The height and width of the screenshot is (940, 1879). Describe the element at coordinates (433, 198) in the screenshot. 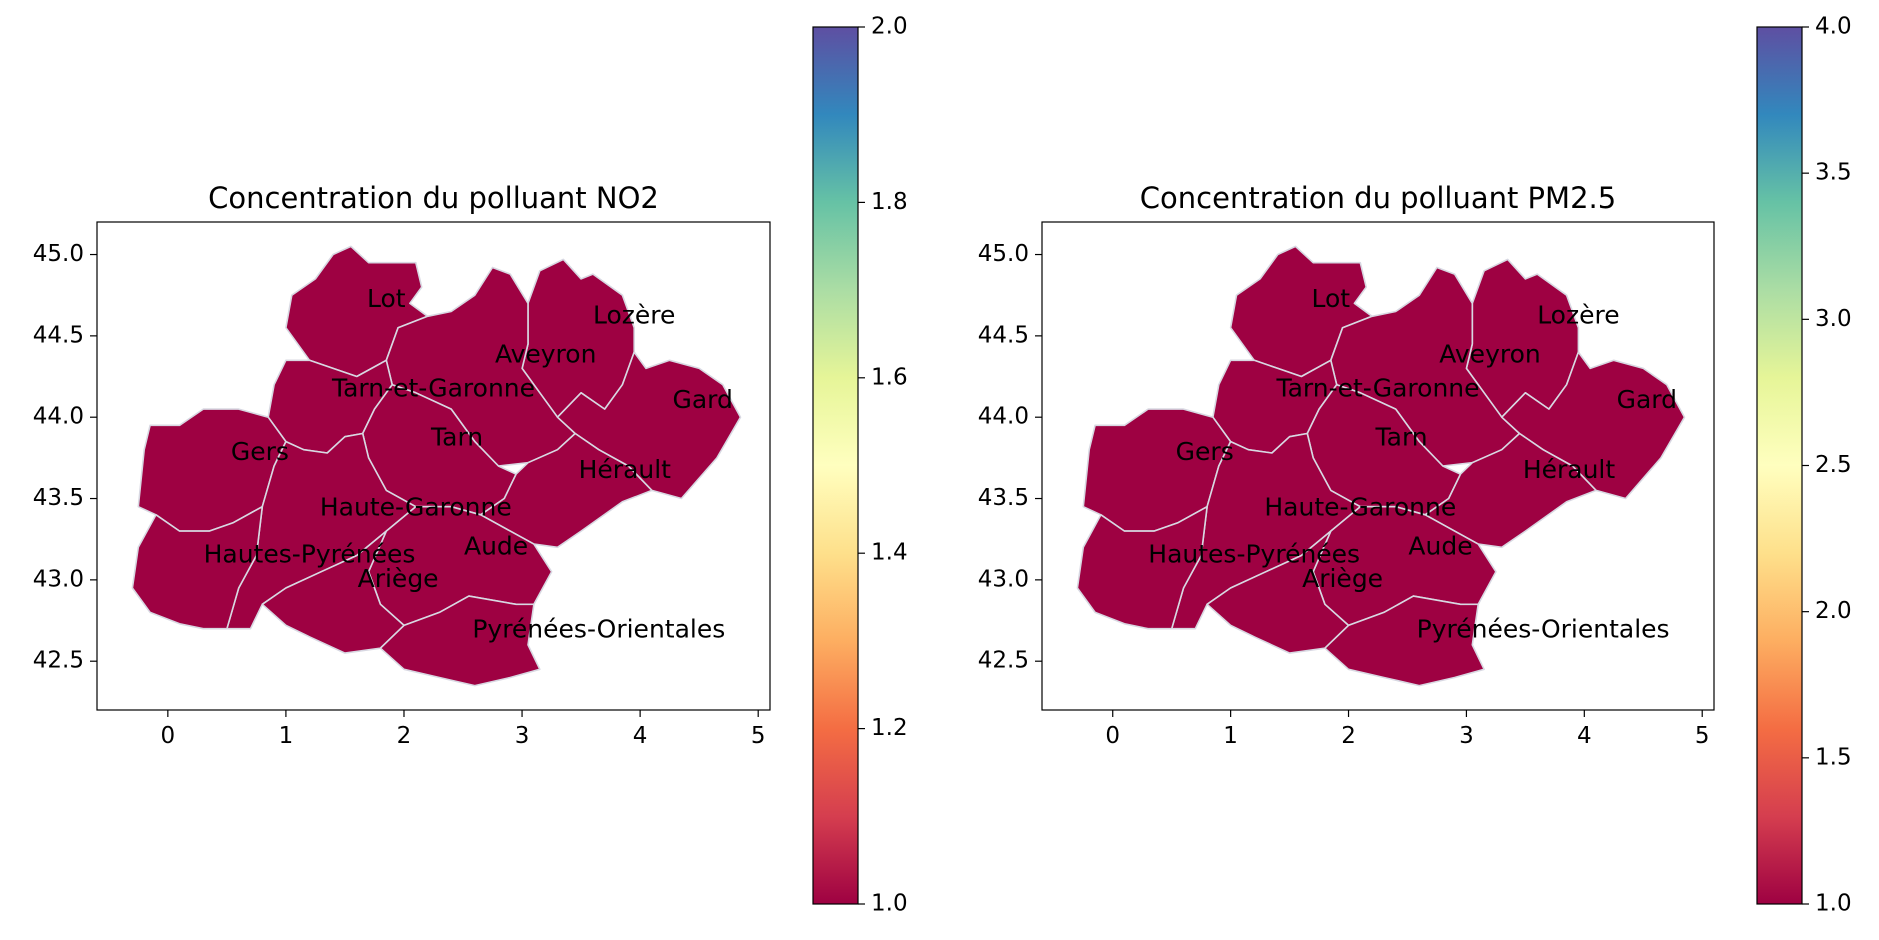

I see `chart-title: Concentration du polluant NO2` at that location.